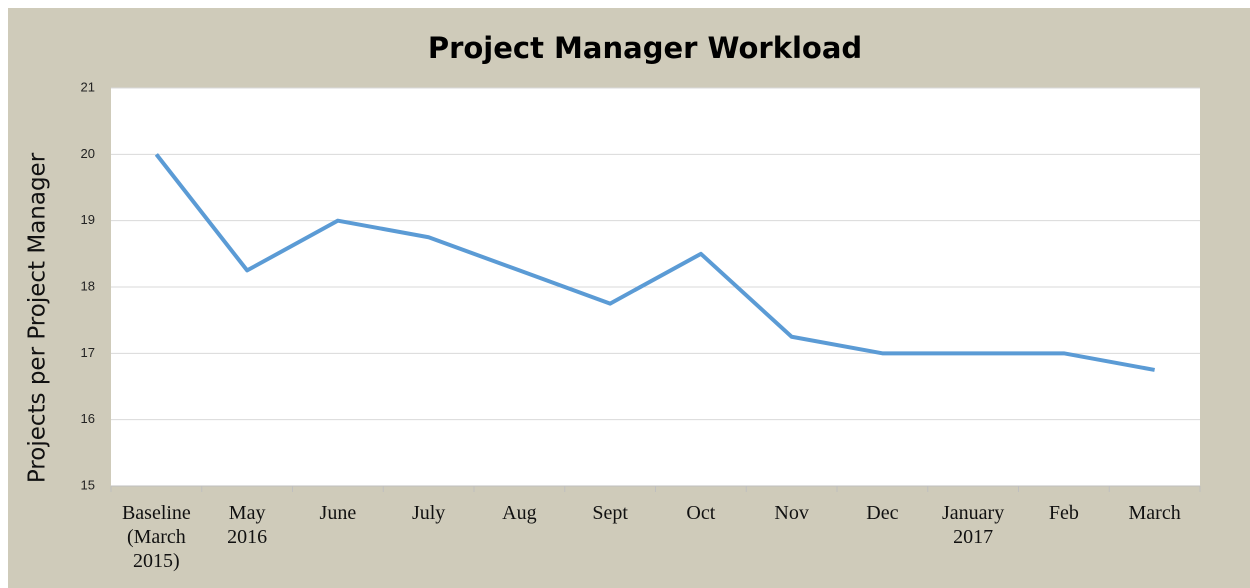  I want to click on chart-title: Project Manager Workload, so click(645, 48).